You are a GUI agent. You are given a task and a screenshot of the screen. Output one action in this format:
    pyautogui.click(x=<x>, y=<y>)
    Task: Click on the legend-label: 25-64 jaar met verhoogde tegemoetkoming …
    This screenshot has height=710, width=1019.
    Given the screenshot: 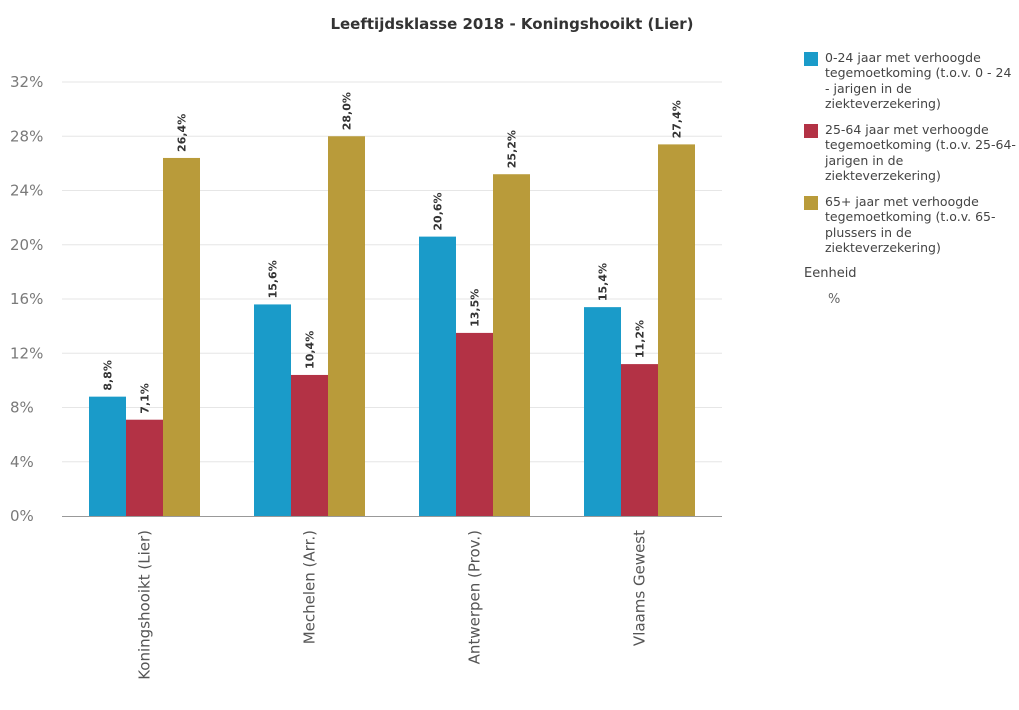 What is the action you would take?
    pyautogui.click(x=920, y=152)
    